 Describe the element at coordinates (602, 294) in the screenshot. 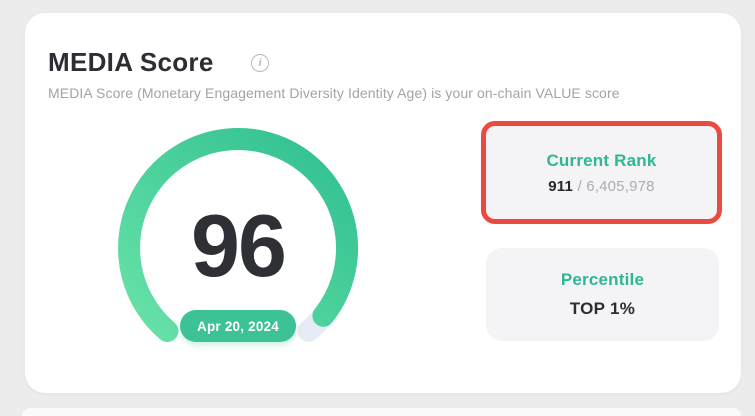

I see `percentile-panel: Percentile TOP 1%` at that location.